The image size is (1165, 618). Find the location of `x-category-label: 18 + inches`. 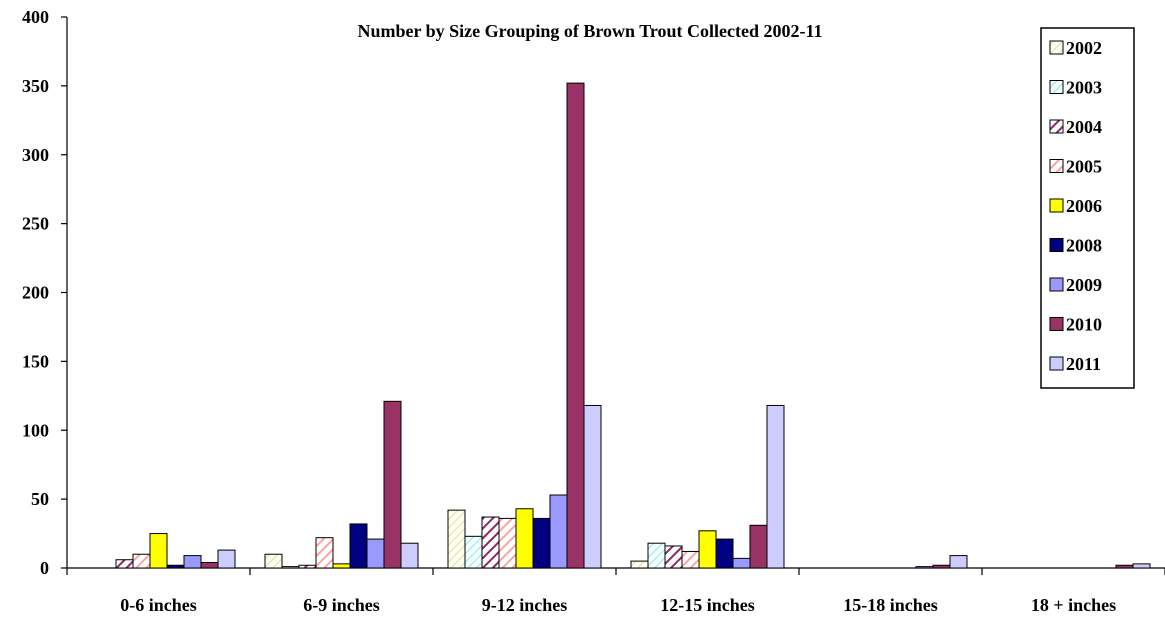

x-category-label: 18 + inches is located at coordinates (1073, 605).